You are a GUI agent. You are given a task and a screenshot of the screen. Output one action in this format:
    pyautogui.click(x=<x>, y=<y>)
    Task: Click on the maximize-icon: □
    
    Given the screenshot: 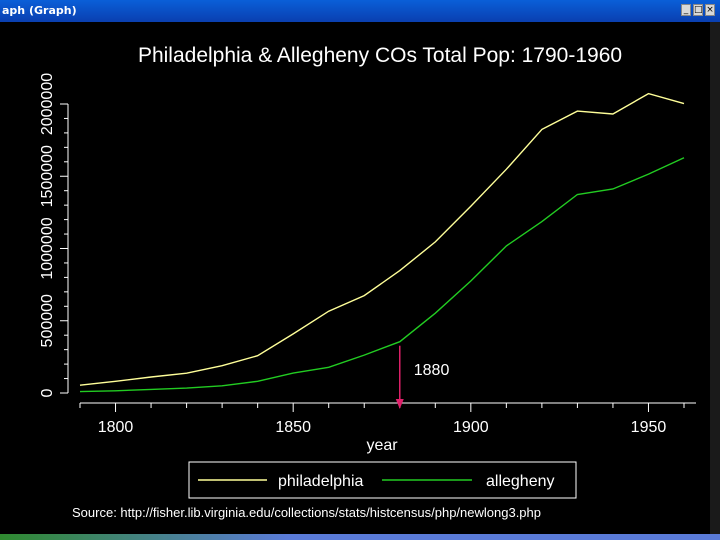 What is the action you would take?
    pyautogui.click(x=698, y=10)
    